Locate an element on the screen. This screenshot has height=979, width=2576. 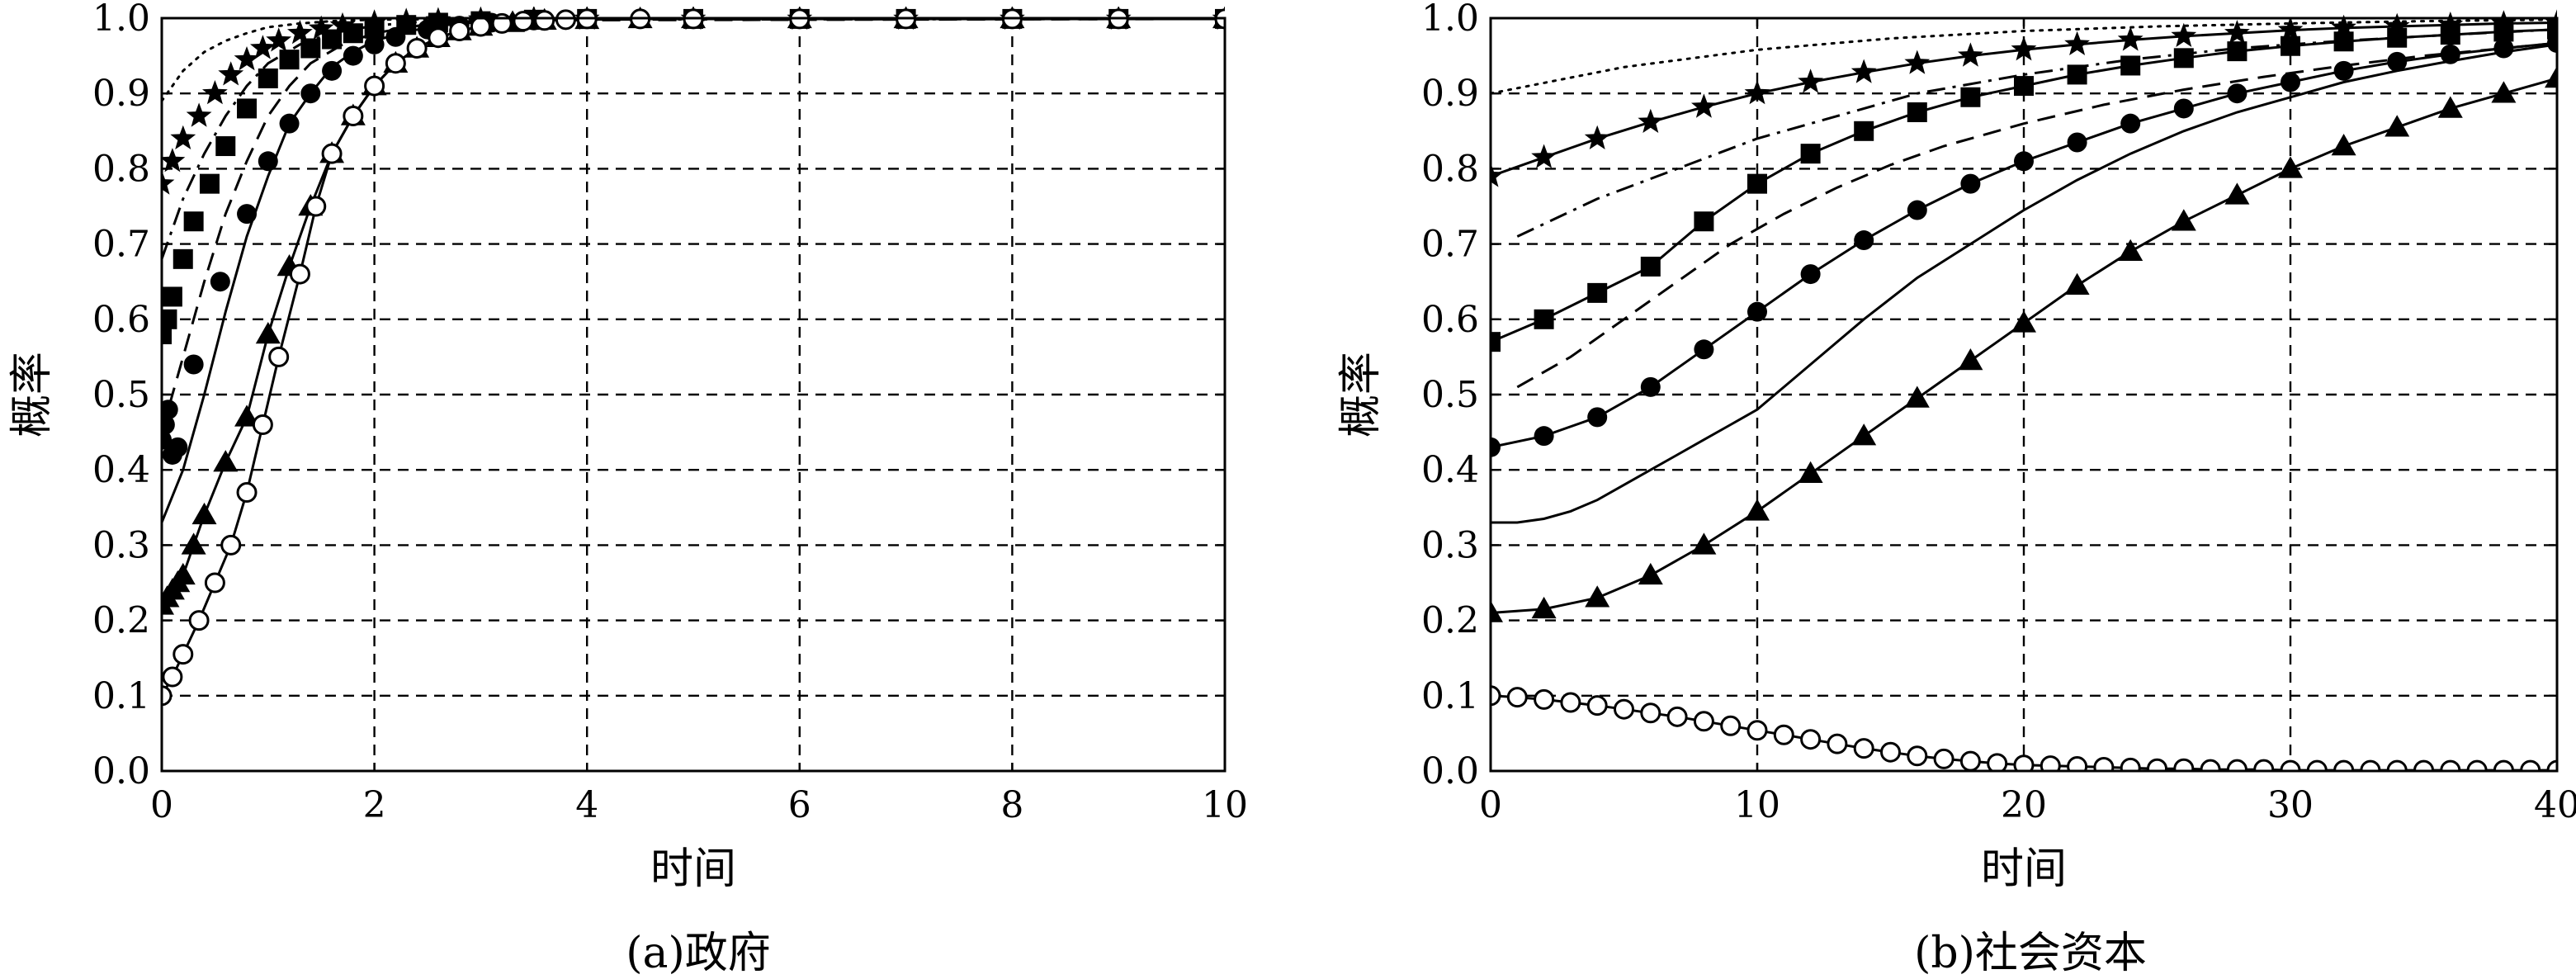
panel-a-y-tick-label: 0.1 is located at coordinates (121, 696).